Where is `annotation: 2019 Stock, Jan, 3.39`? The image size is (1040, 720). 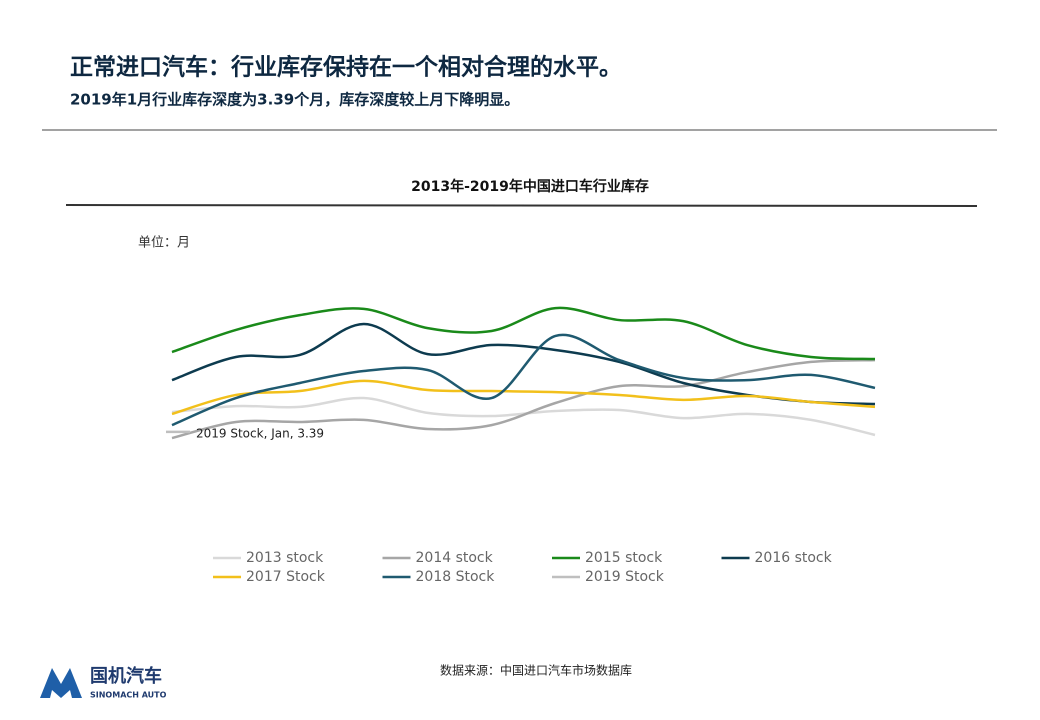
annotation: 2019 Stock, Jan, 3.39 is located at coordinates (260, 433).